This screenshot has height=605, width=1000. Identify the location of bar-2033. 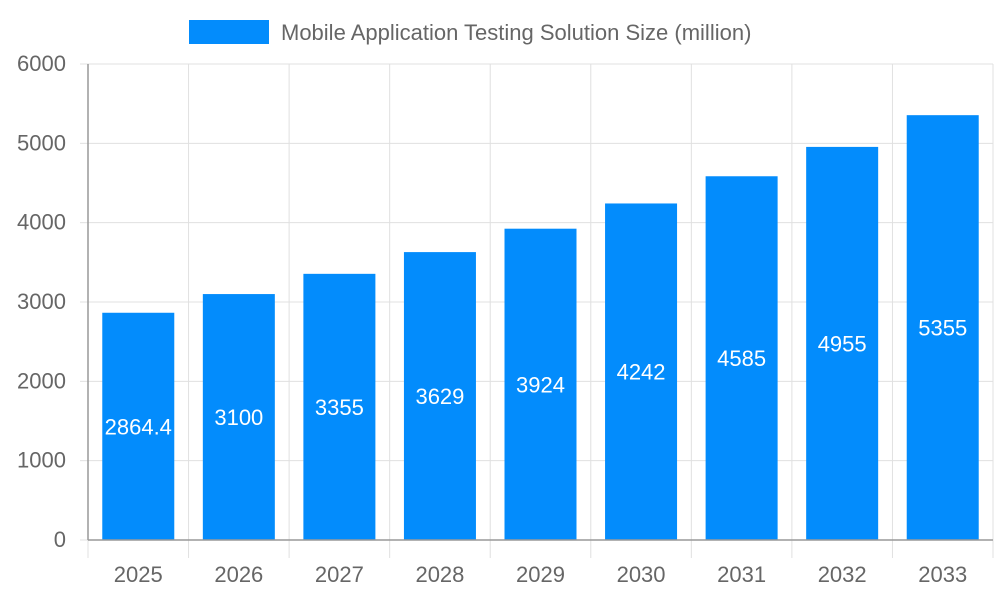
(942, 328).